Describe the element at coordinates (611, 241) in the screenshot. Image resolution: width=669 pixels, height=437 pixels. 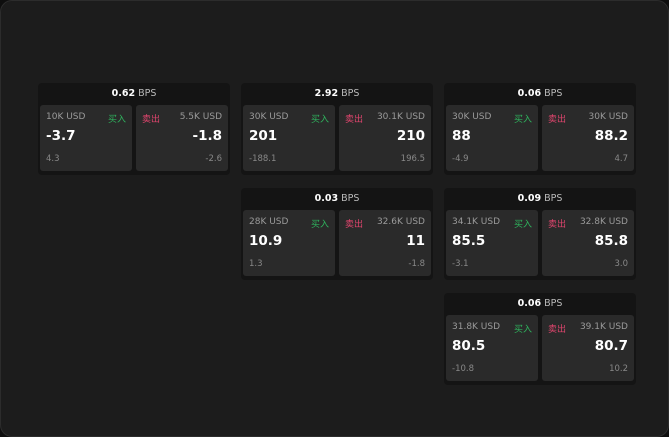
I see `ask-price: 85.8` at that location.